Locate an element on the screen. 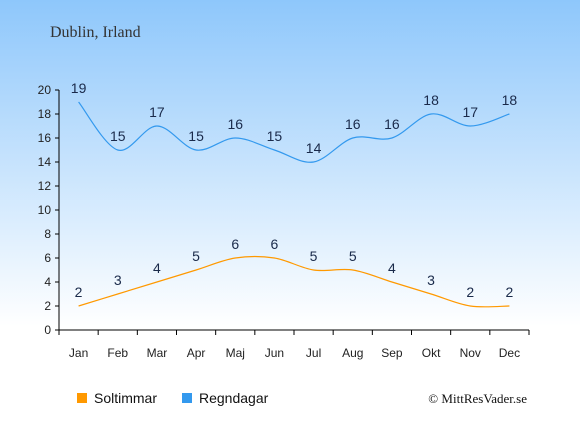 This screenshot has width=580, height=435. y-tick-label: 0 is located at coordinates (47, 330).